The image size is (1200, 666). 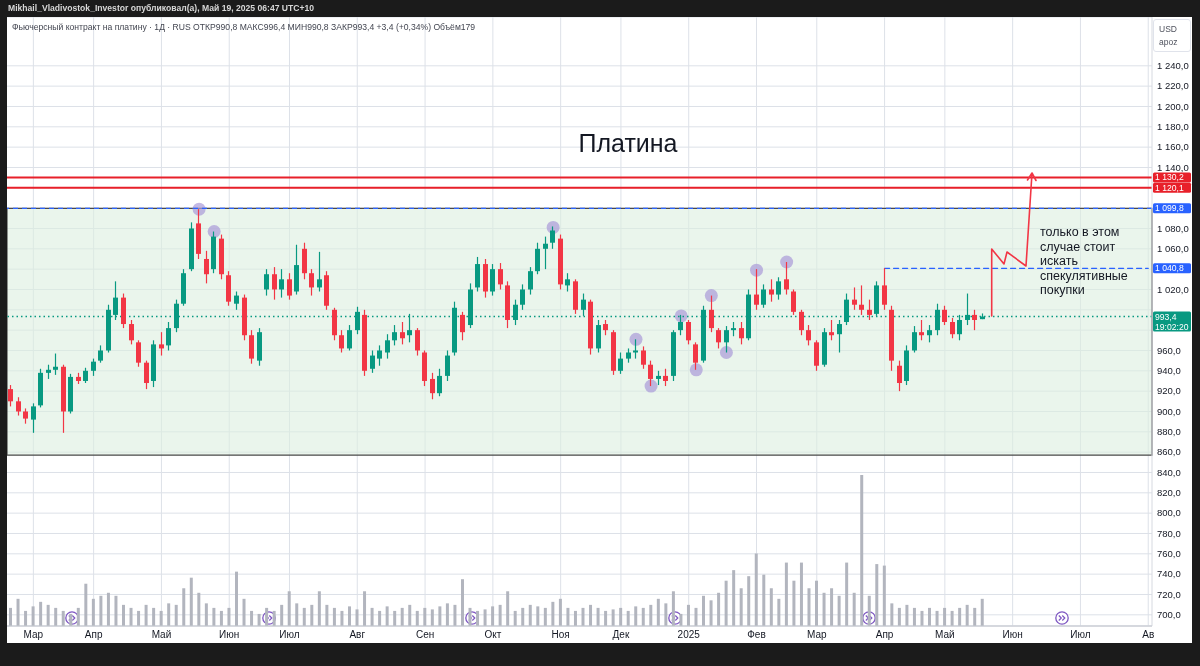 What do you see at coordinates (560, 635) in the screenshot?
I see `x-tick-label: Ноя` at bounding box center [560, 635].